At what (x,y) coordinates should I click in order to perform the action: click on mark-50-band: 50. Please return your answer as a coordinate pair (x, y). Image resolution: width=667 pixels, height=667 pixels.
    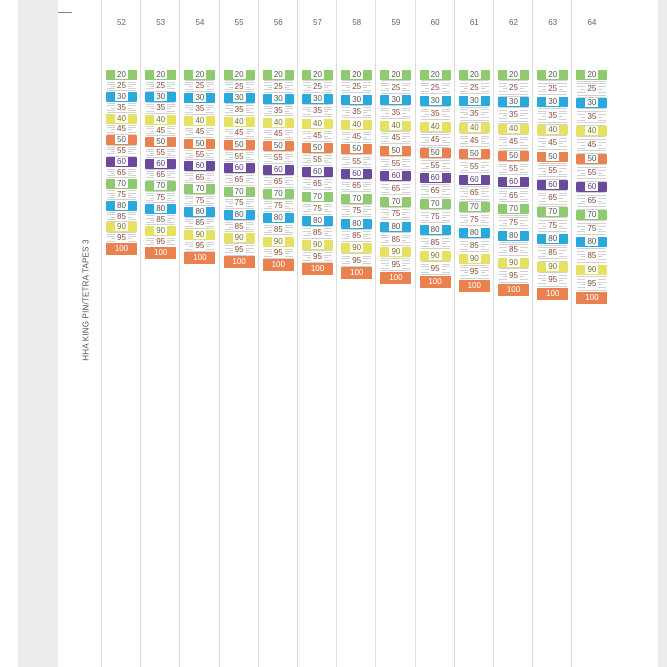
    Looking at the image, I should click on (435, 152).